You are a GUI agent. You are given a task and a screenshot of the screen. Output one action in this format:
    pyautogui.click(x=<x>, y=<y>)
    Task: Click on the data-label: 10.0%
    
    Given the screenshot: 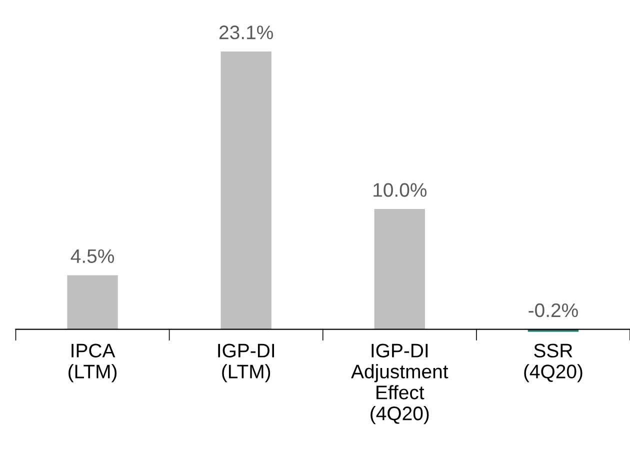 What is the action you would take?
    pyautogui.click(x=400, y=190)
    